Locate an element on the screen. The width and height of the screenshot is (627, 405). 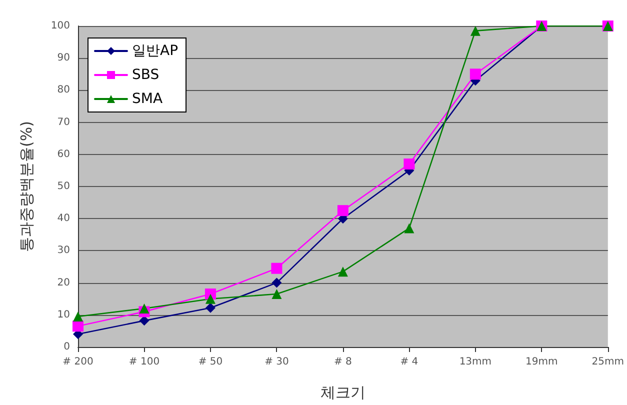
legend-label: SBS is located at coordinates (146, 75).